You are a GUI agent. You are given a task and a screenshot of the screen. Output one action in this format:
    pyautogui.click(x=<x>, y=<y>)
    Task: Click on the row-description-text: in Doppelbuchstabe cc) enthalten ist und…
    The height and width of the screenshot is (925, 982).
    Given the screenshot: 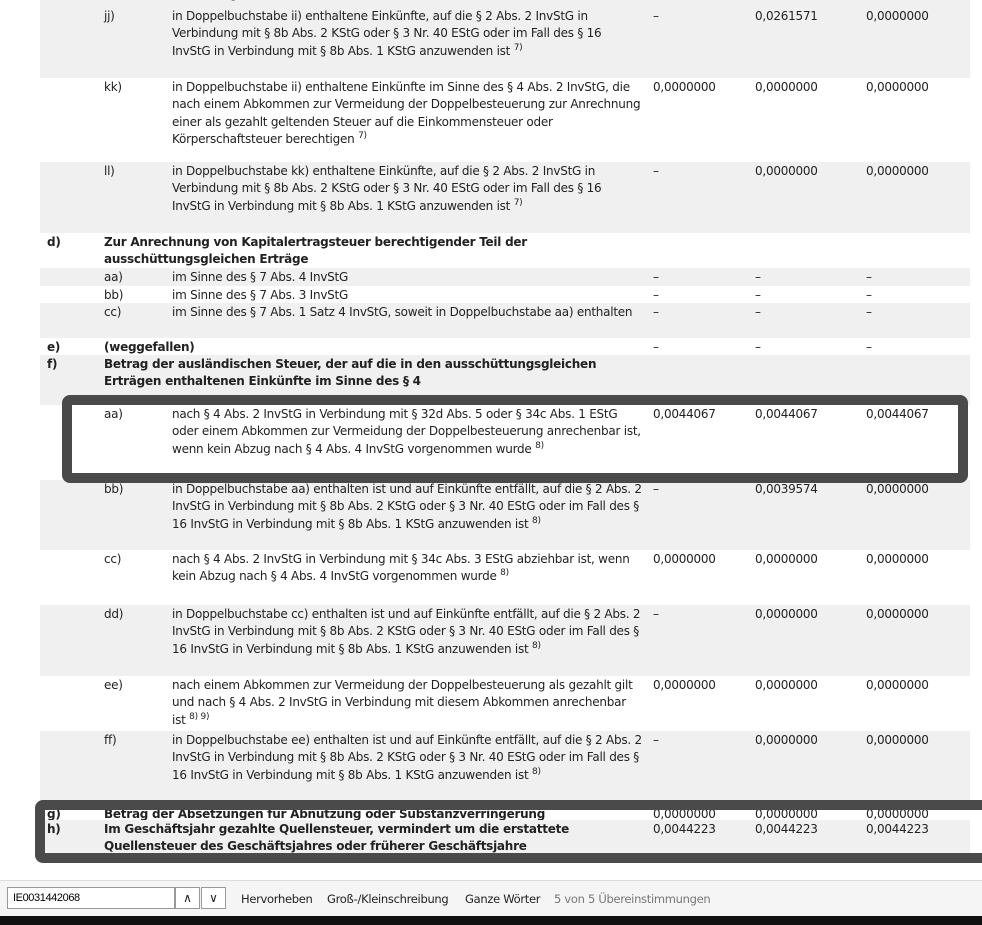 What is the action you would take?
    pyautogui.click(x=406, y=631)
    